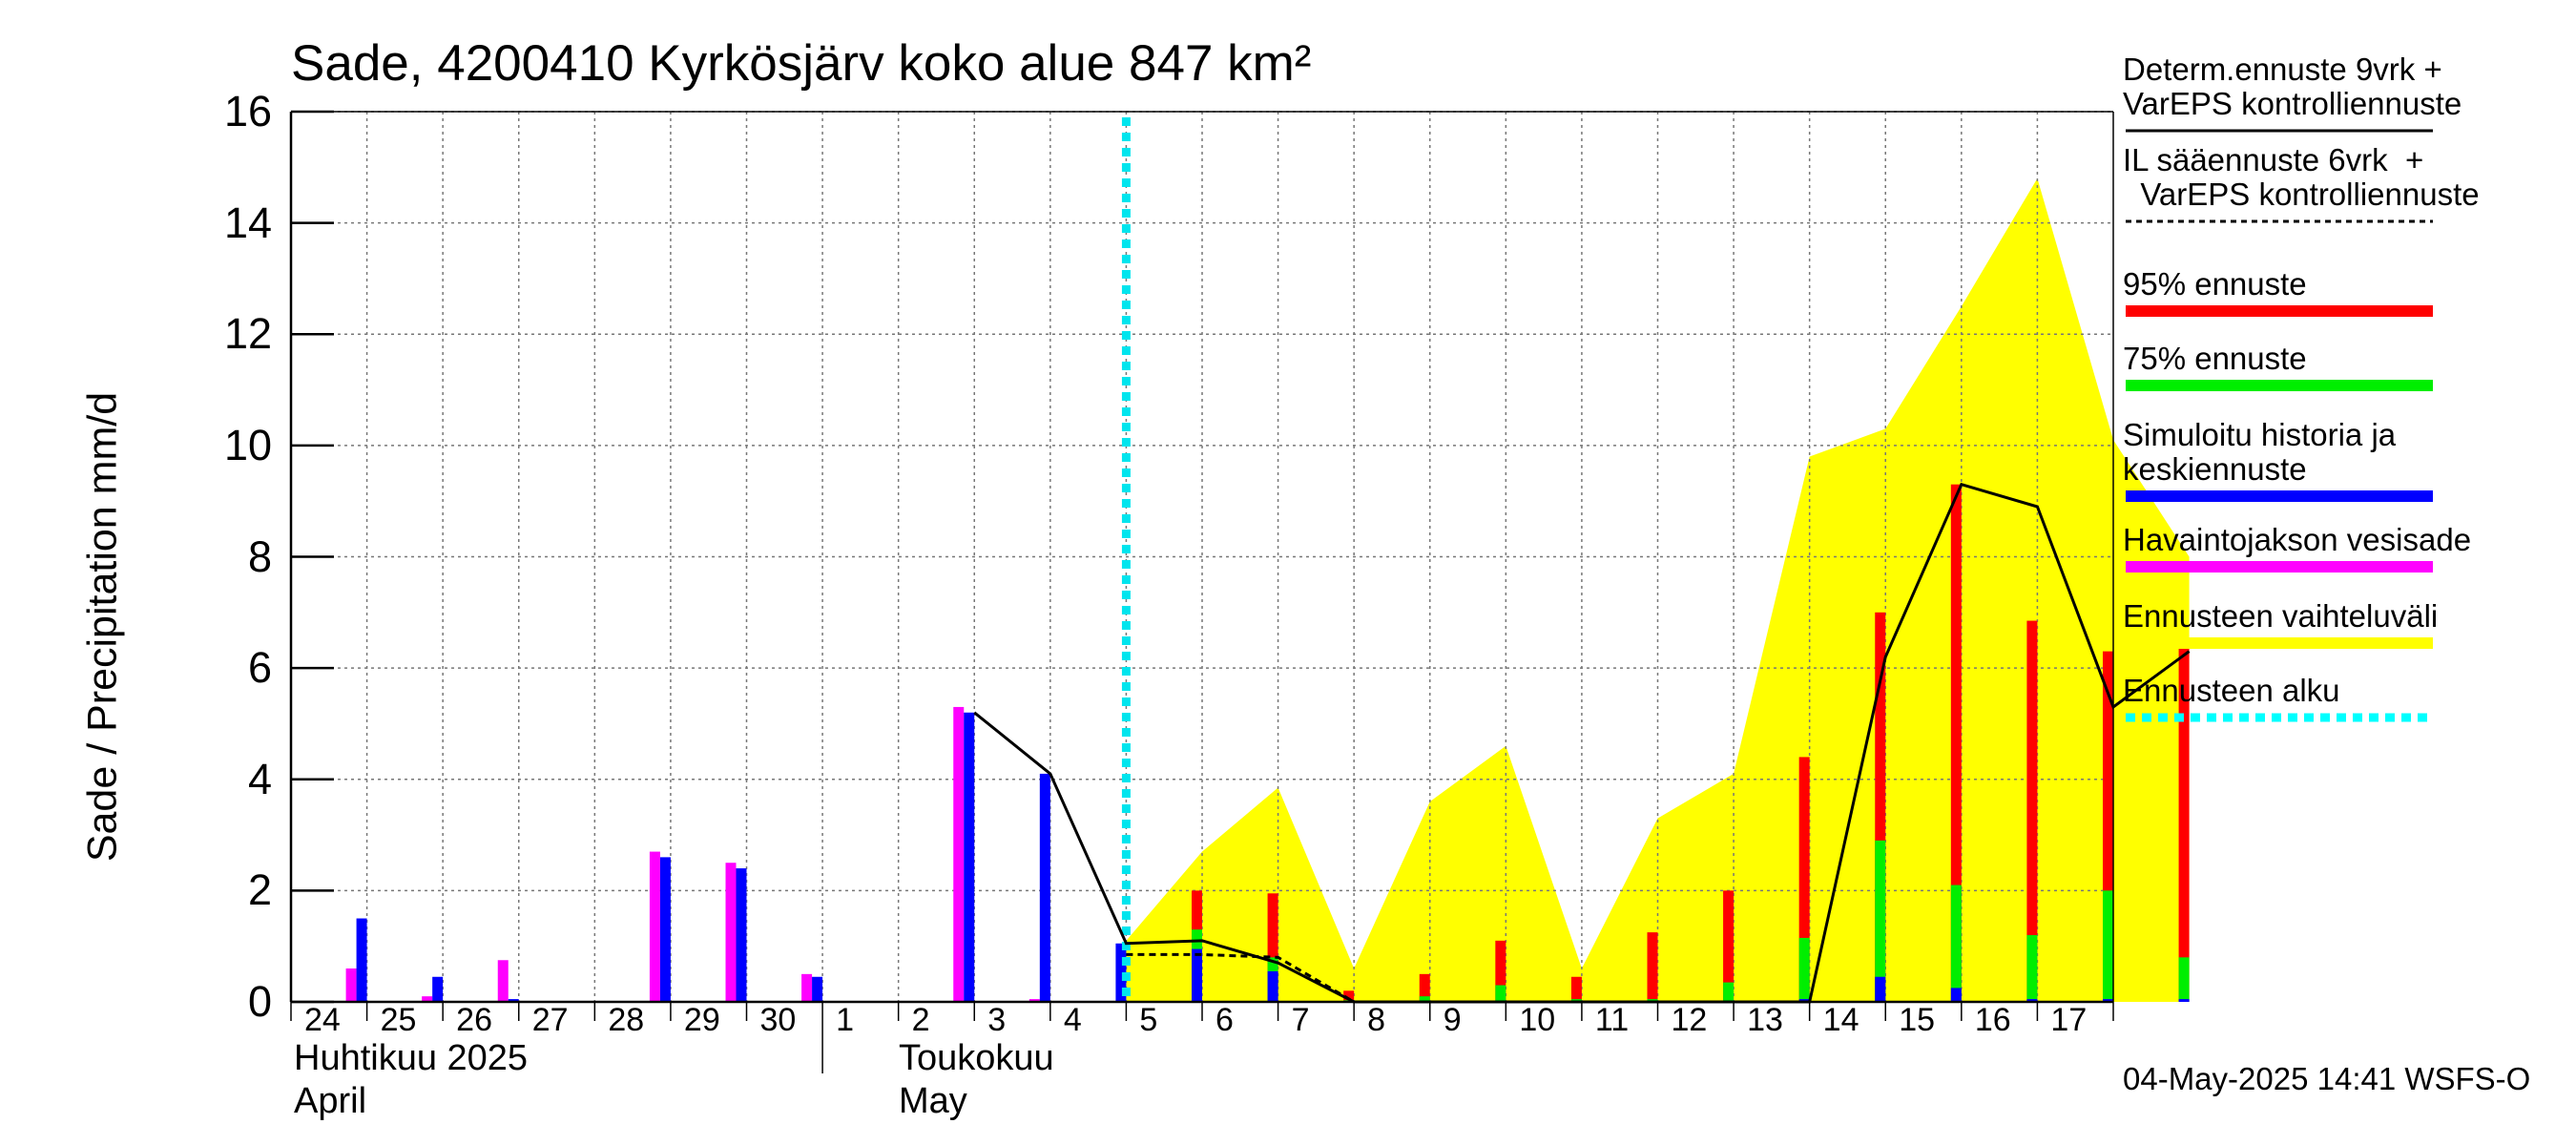  Describe the element at coordinates (976, 1080) in the screenshot. I see `month-label-may: Toukokuu May` at that location.